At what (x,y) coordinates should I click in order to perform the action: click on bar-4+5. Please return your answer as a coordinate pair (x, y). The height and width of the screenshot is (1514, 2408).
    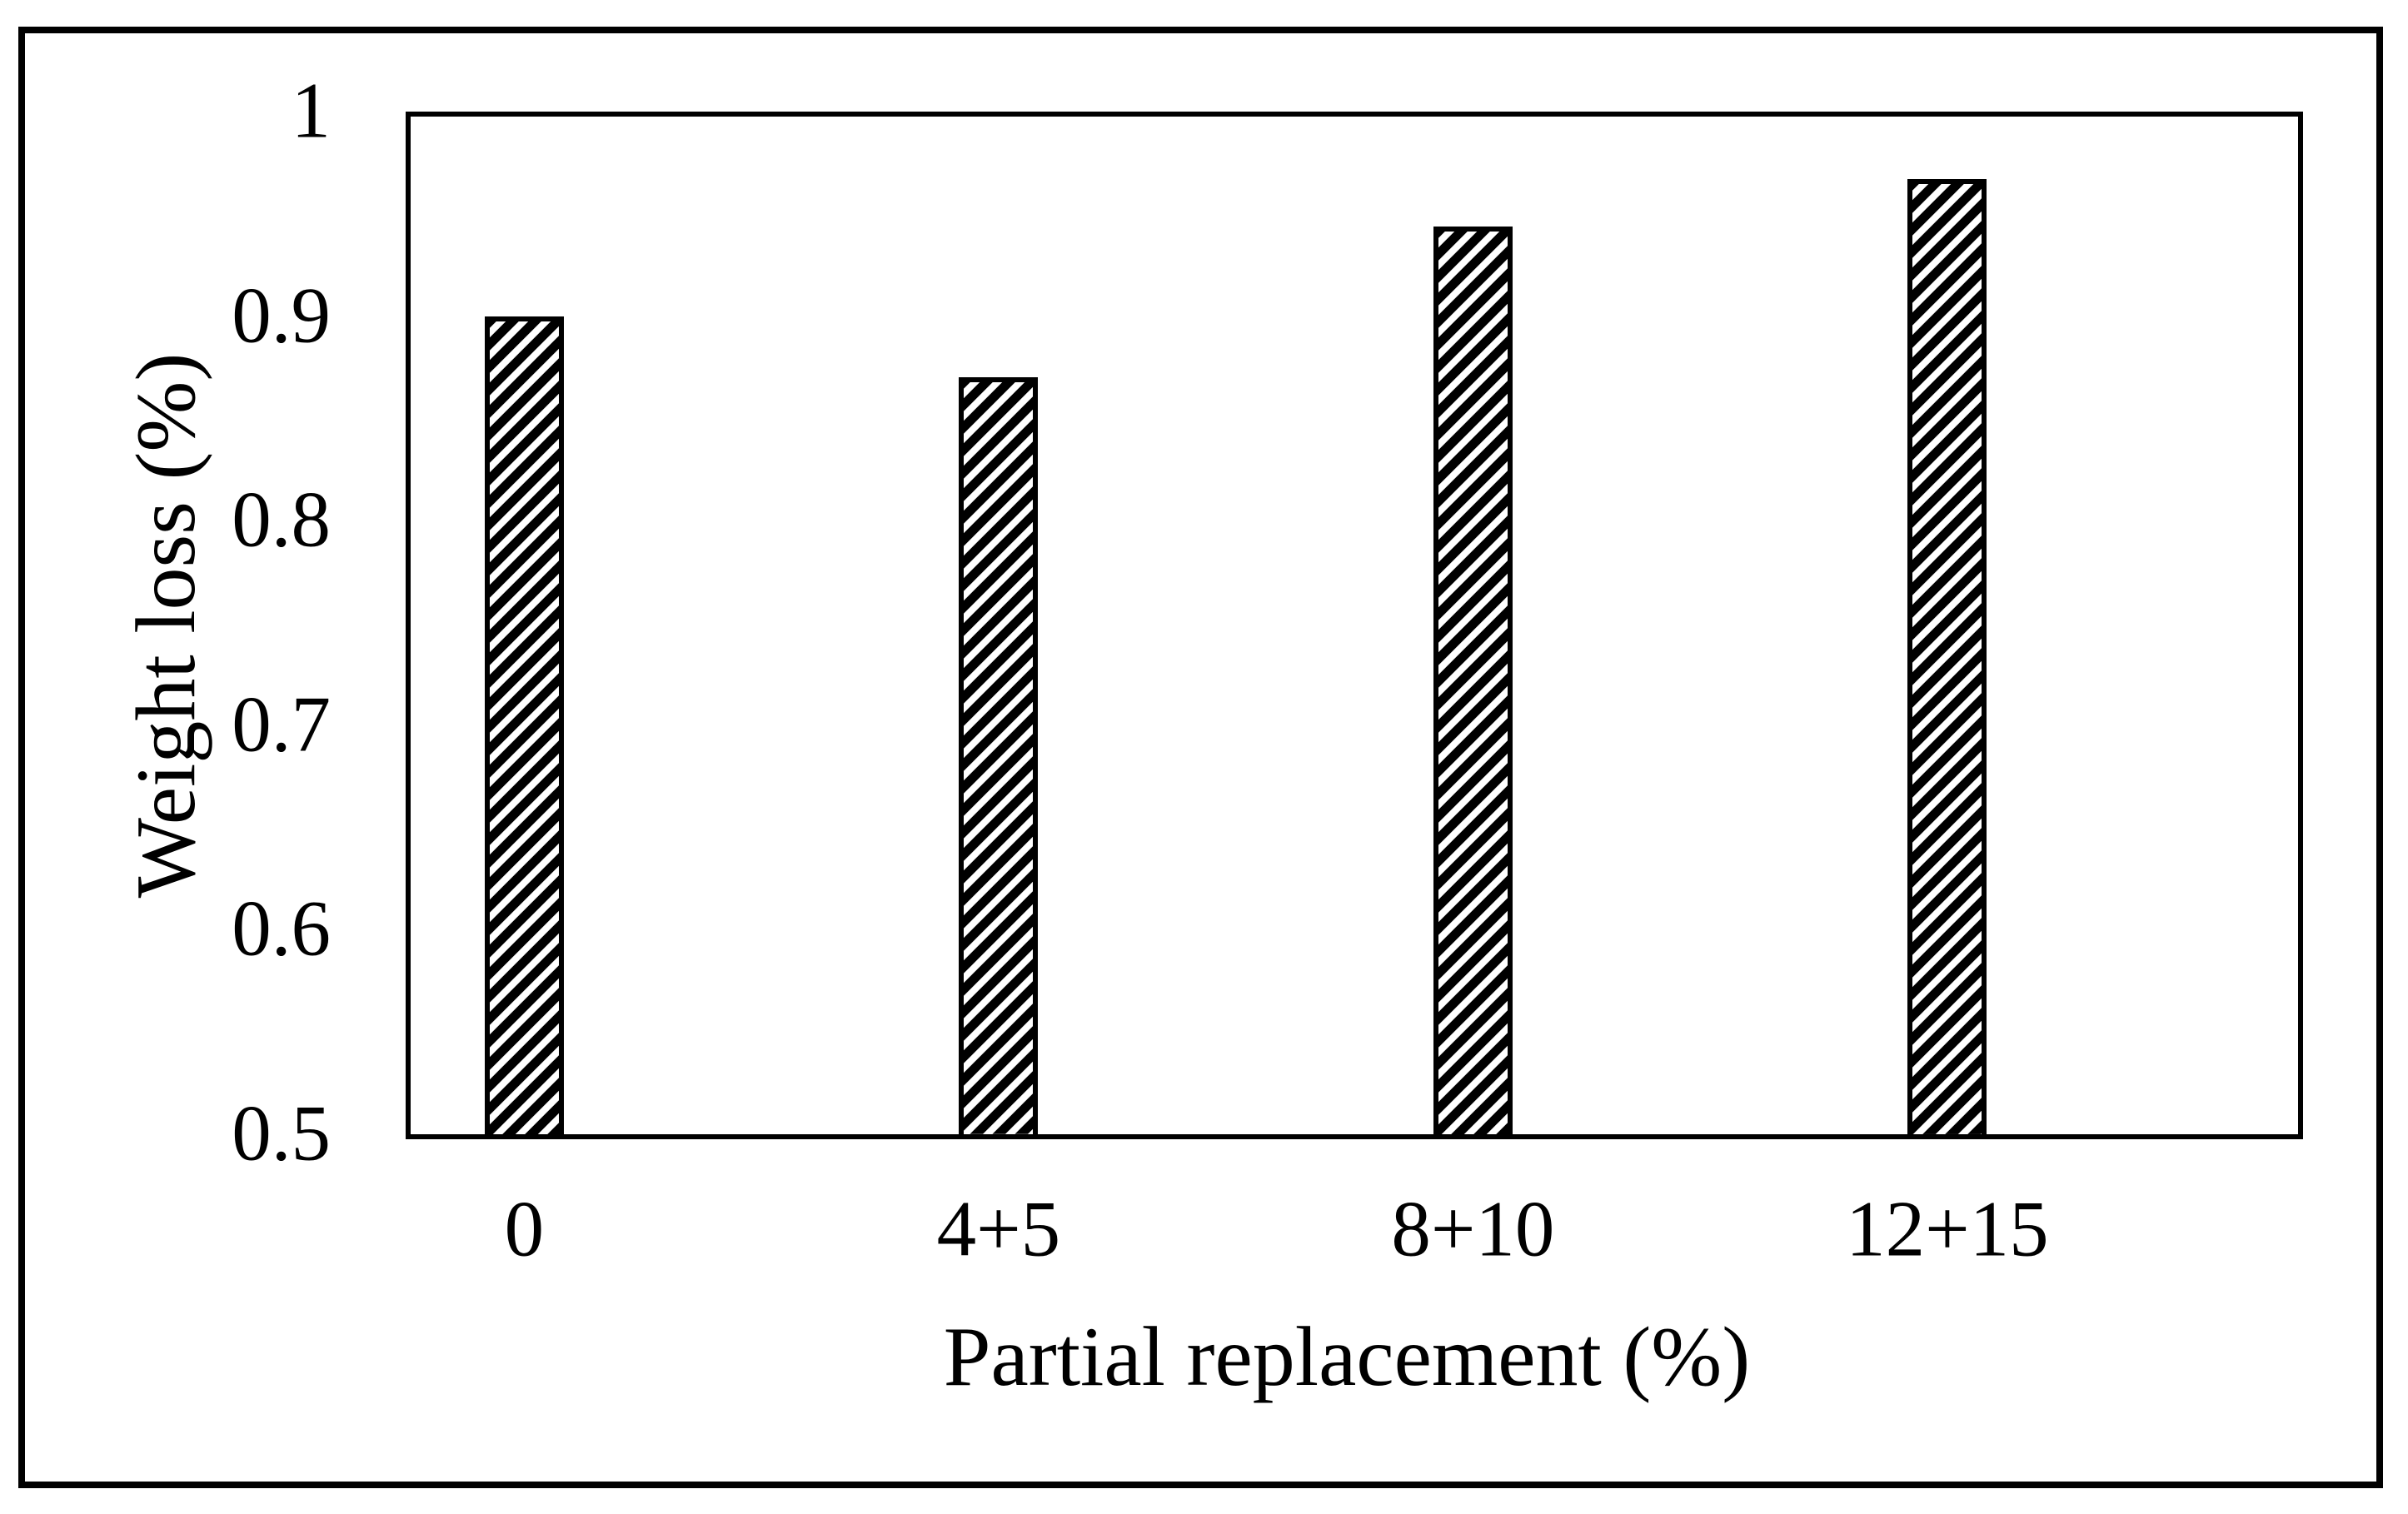
    Looking at the image, I should click on (999, 758).